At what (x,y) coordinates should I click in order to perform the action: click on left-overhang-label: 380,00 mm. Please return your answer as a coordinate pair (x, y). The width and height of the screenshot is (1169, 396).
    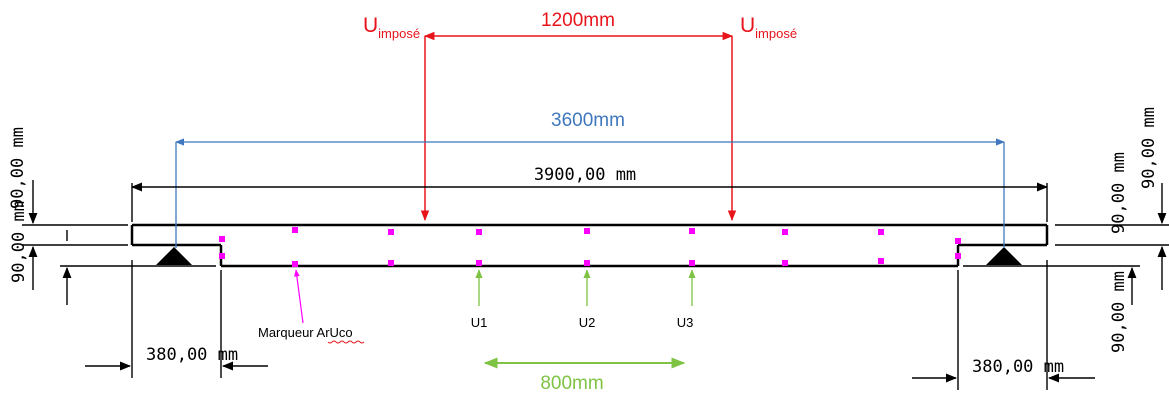
    Looking at the image, I should click on (192, 355).